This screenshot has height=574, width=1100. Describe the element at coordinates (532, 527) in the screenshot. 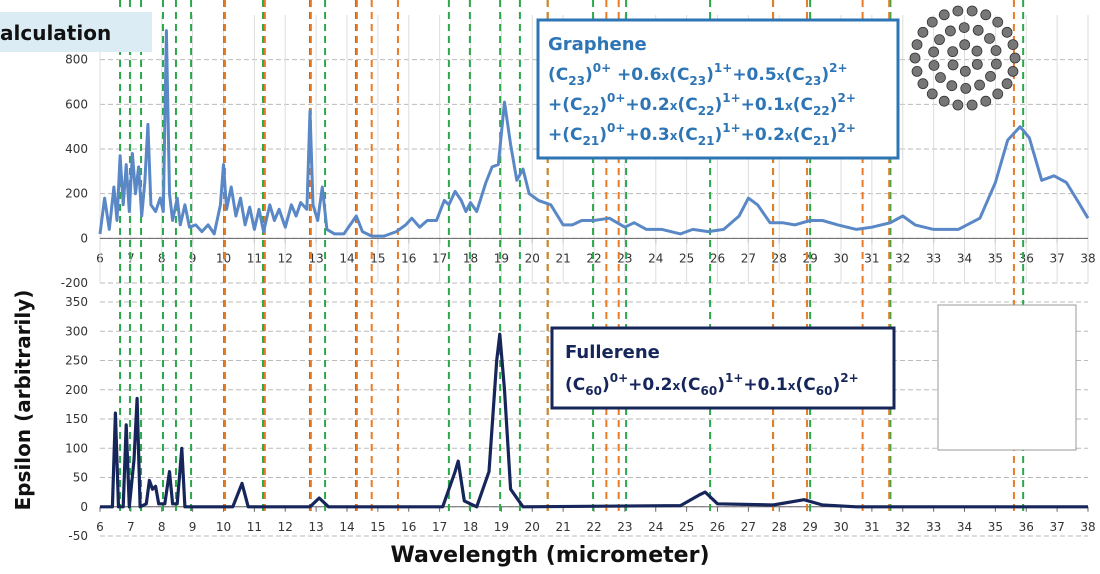

I see `x-tick-label: 20` at that location.